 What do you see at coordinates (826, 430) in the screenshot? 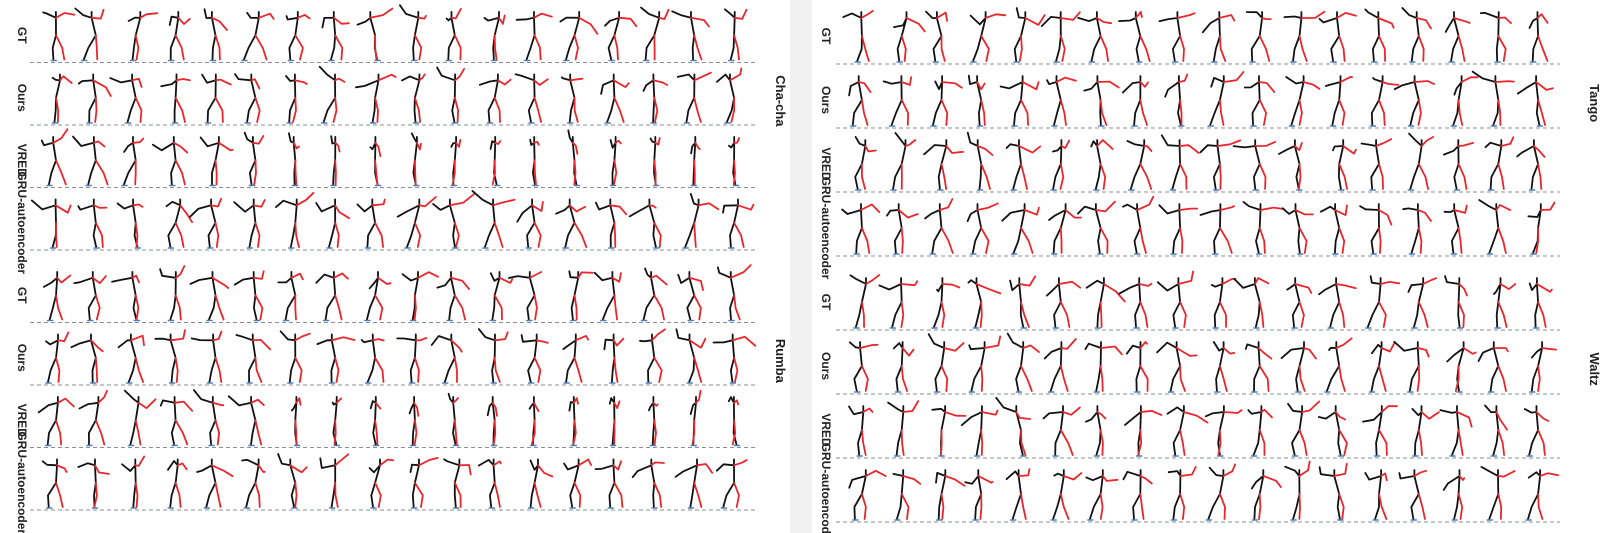
I see `method-label: VRED` at bounding box center [826, 430].